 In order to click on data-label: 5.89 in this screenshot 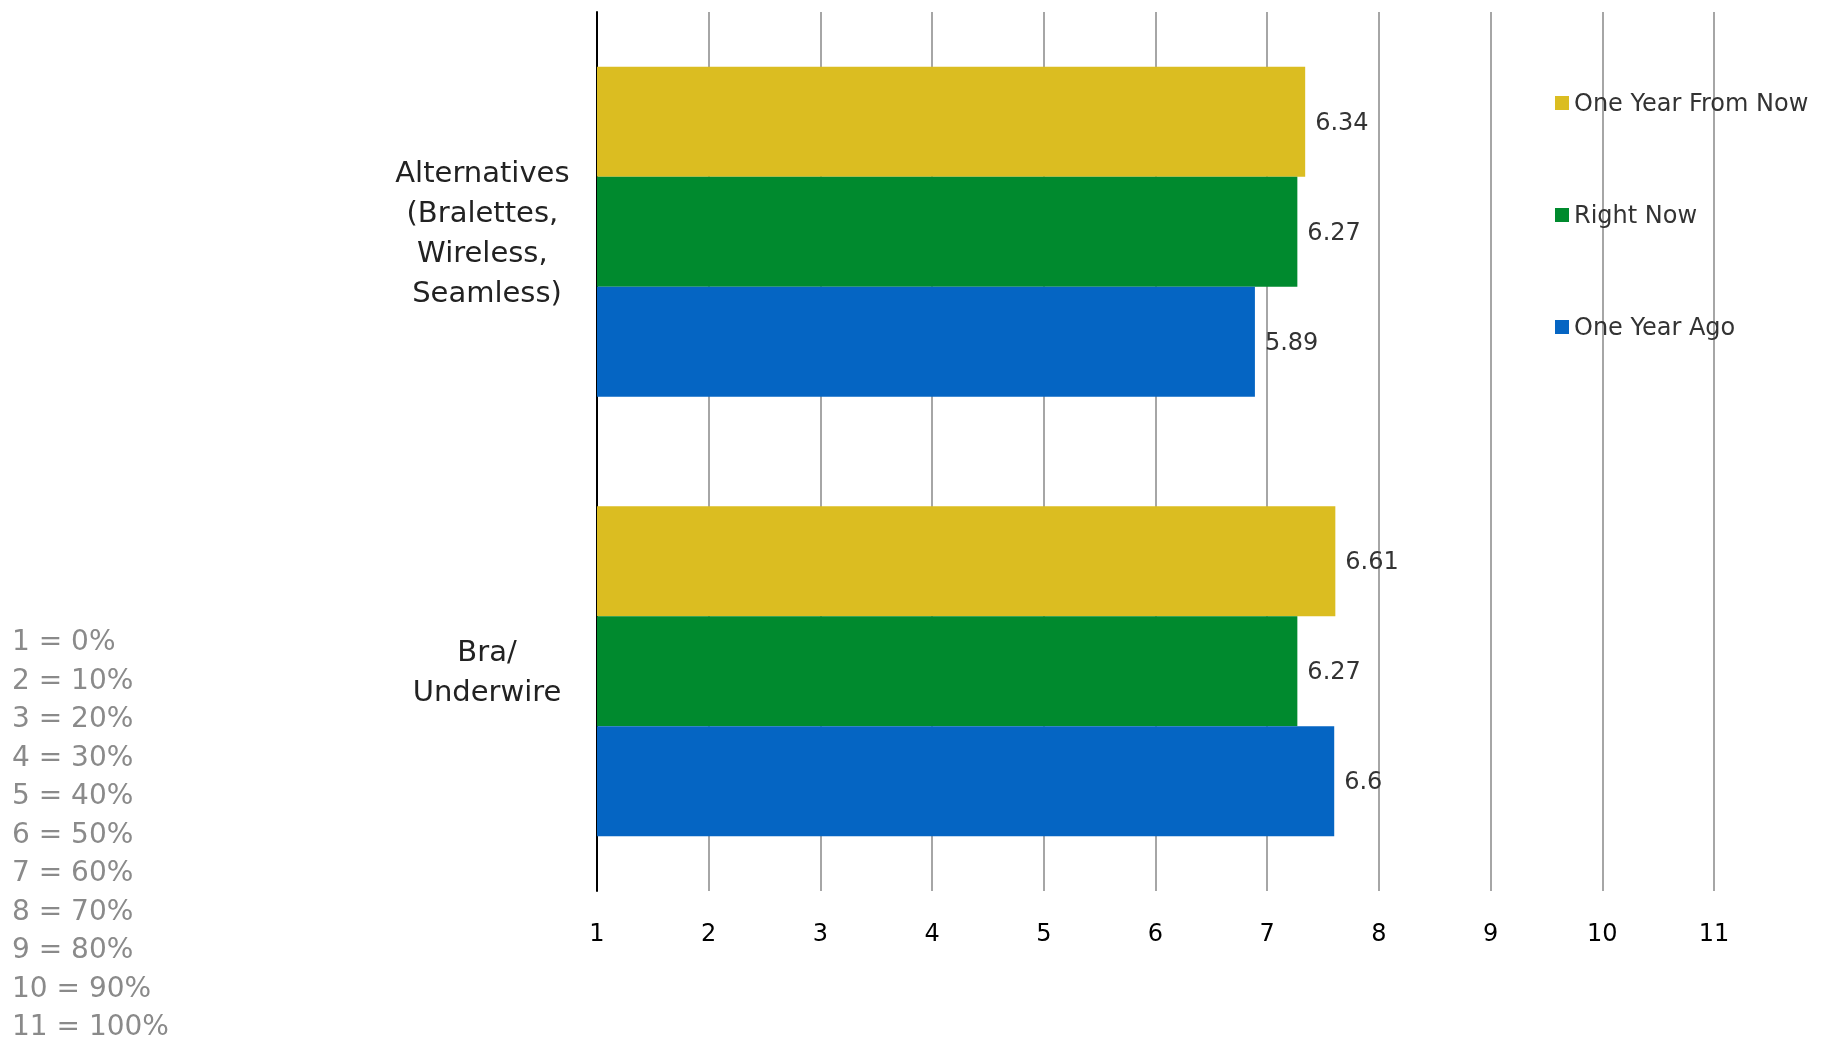, I will do `click(1291, 341)`.